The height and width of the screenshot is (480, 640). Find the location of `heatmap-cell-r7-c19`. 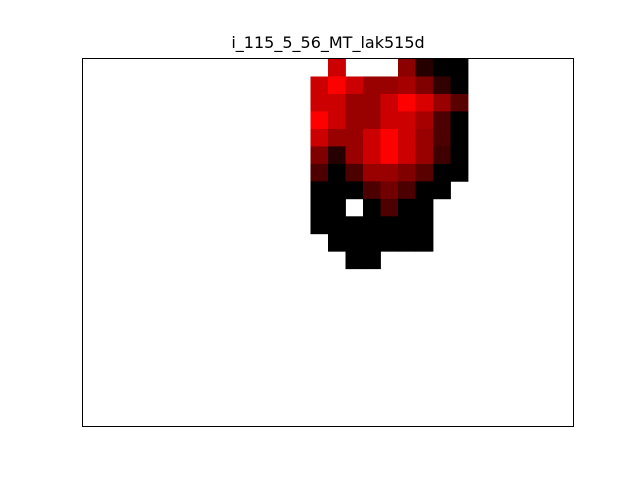

heatmap-cell-r7-c19 is located at coordinates (424, 190).